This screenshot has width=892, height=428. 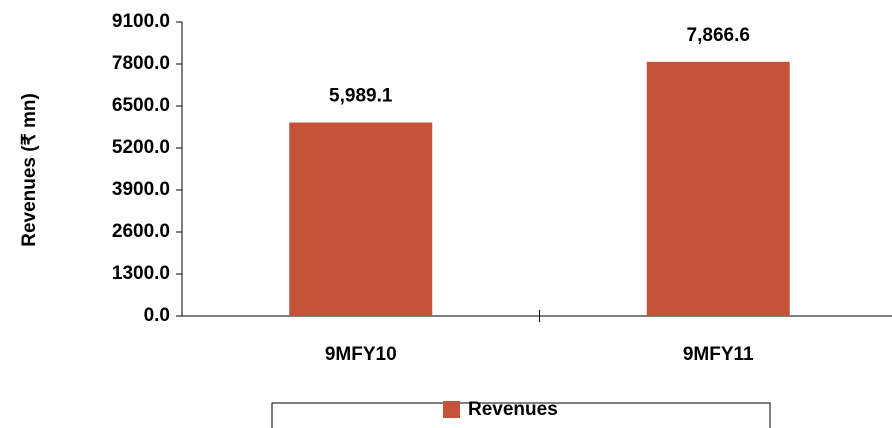 What do you see at coordinates (141, 63) in the screenshot?
I see `y-tick-label: 7800.0` at bounding box center [141, 63].